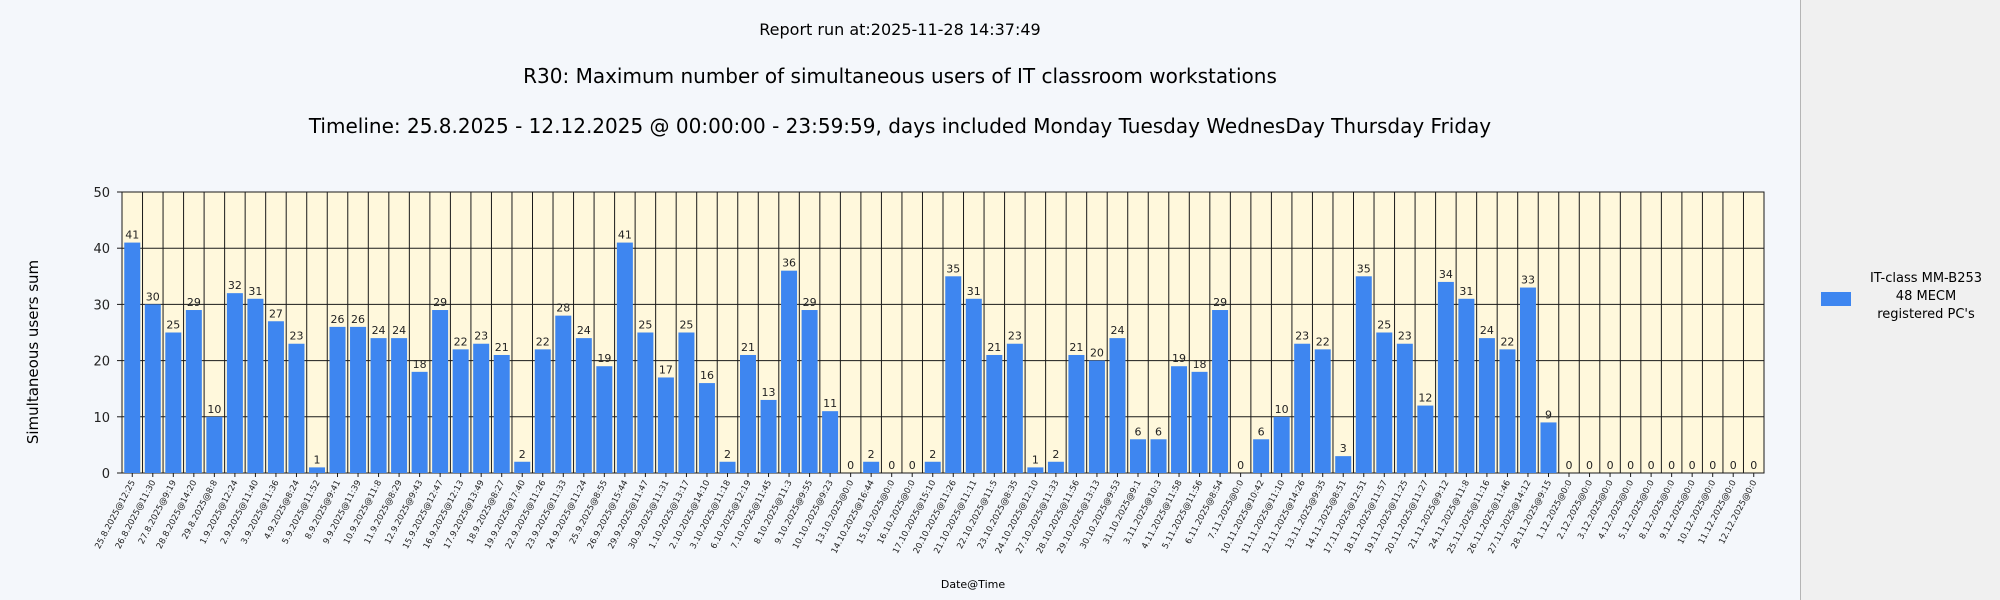 The height and width of the screenshot is (600, 2000). Describe the element at coordinates (1425, 398) in the screenshot. I see `bar-value-label: 12` at that location.